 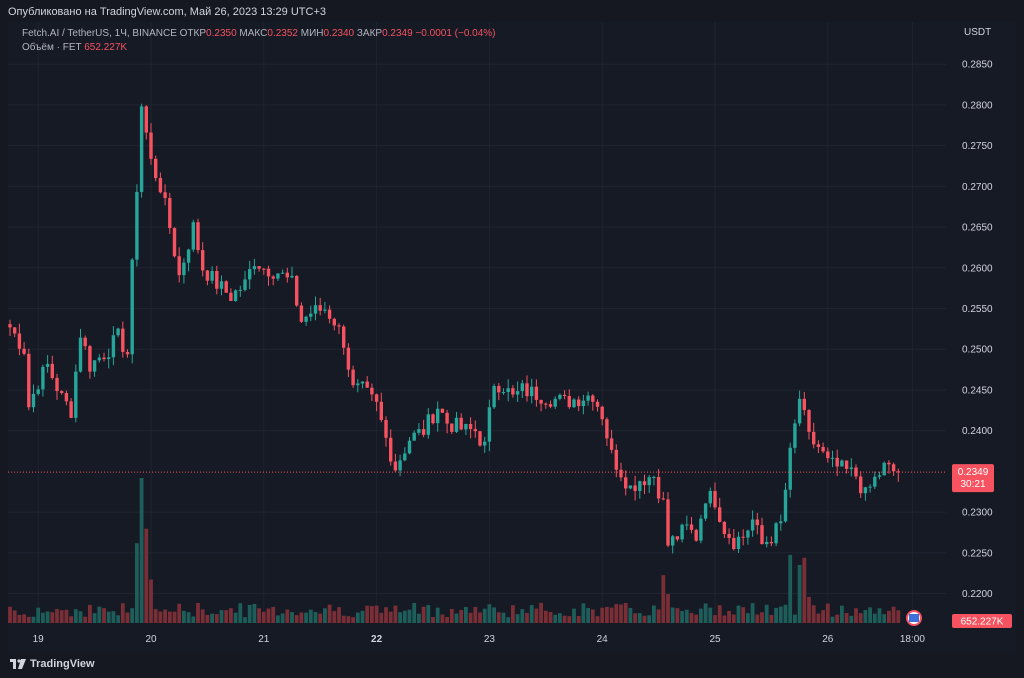 I want to click on tradingview-logo: TradingView, so click(x=52, y=664).